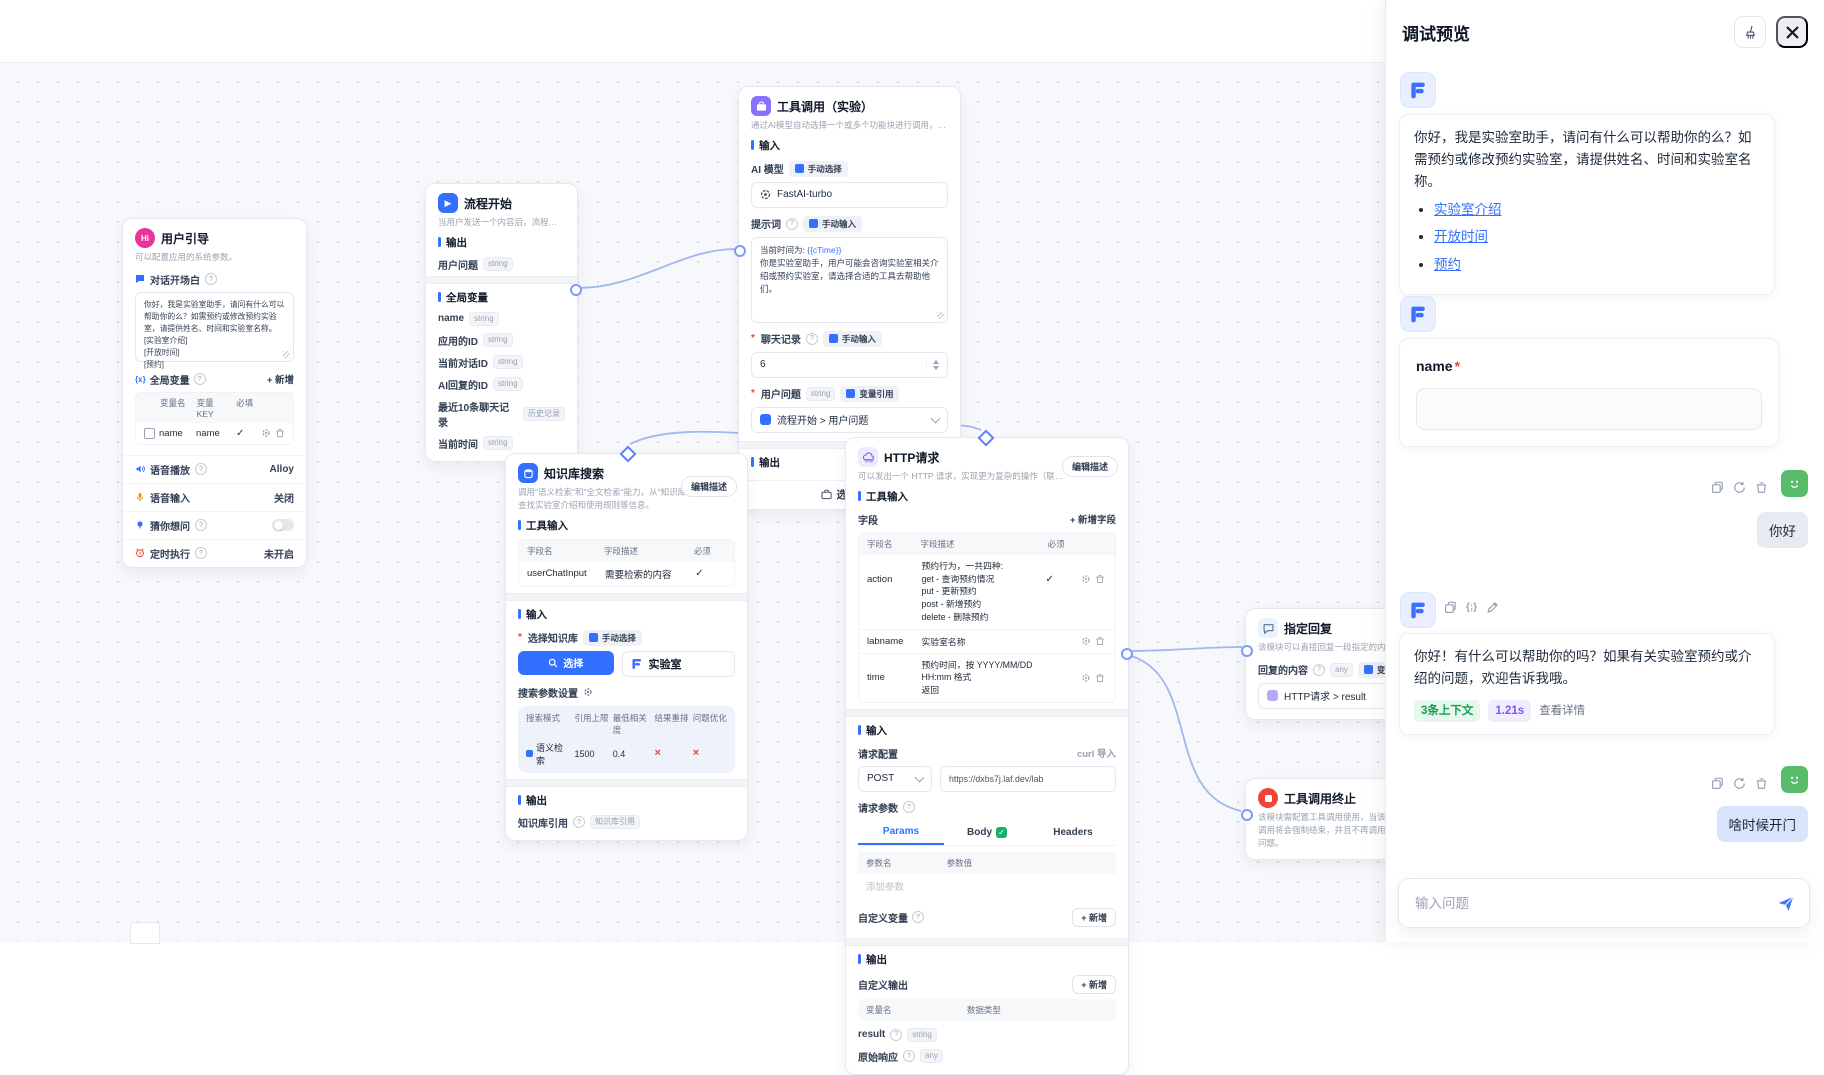  I want to click on search-params-row: 搜索参数设置, so click(626, 692).